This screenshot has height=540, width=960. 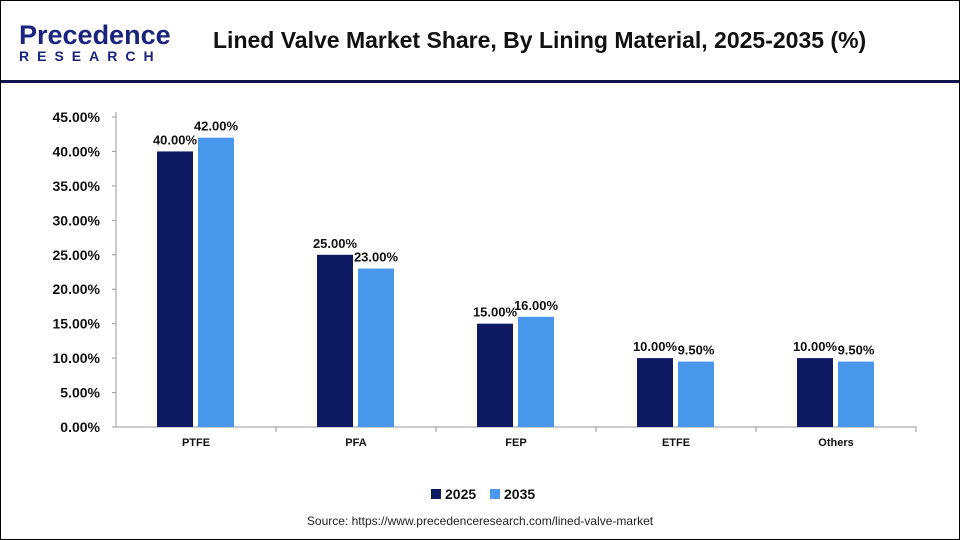 I want to click on y-tick-label: 10.00%, so click(x=77, y=358).